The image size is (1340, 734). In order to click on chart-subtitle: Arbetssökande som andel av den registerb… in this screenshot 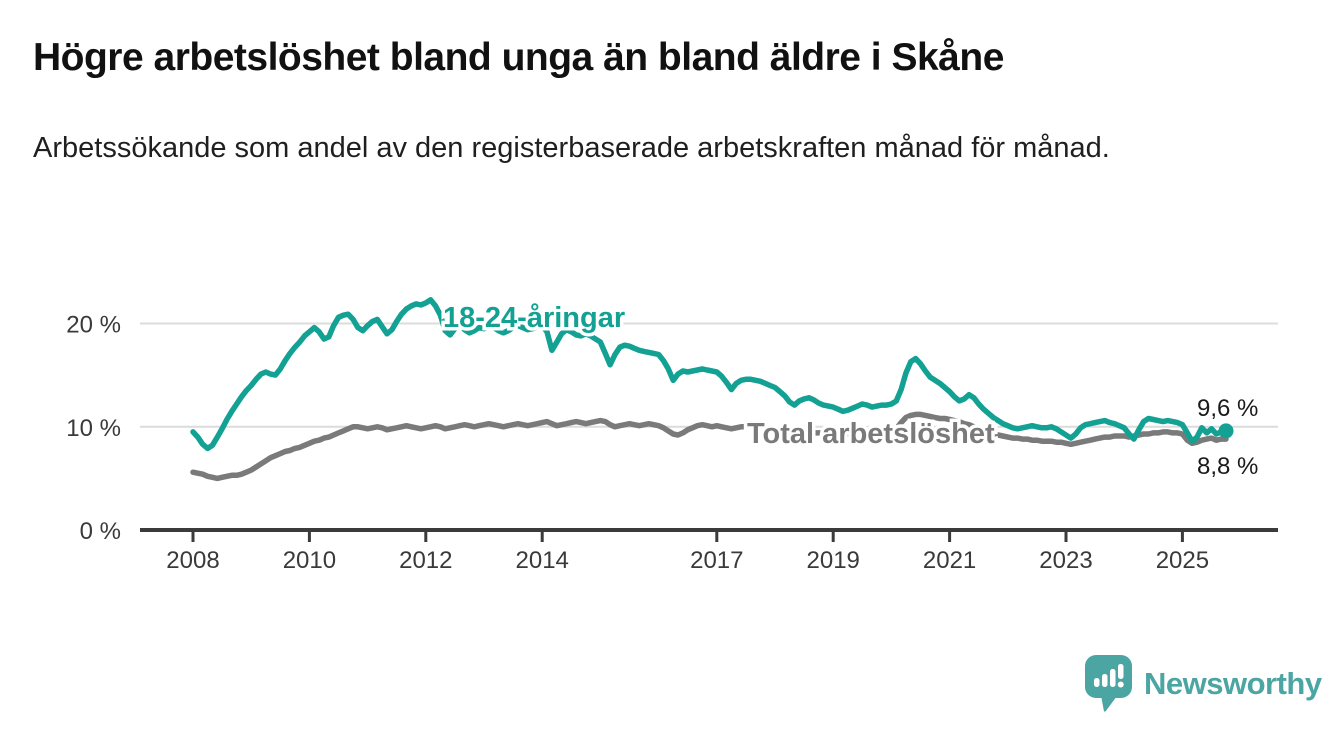, I will do `click(571, 148)`.